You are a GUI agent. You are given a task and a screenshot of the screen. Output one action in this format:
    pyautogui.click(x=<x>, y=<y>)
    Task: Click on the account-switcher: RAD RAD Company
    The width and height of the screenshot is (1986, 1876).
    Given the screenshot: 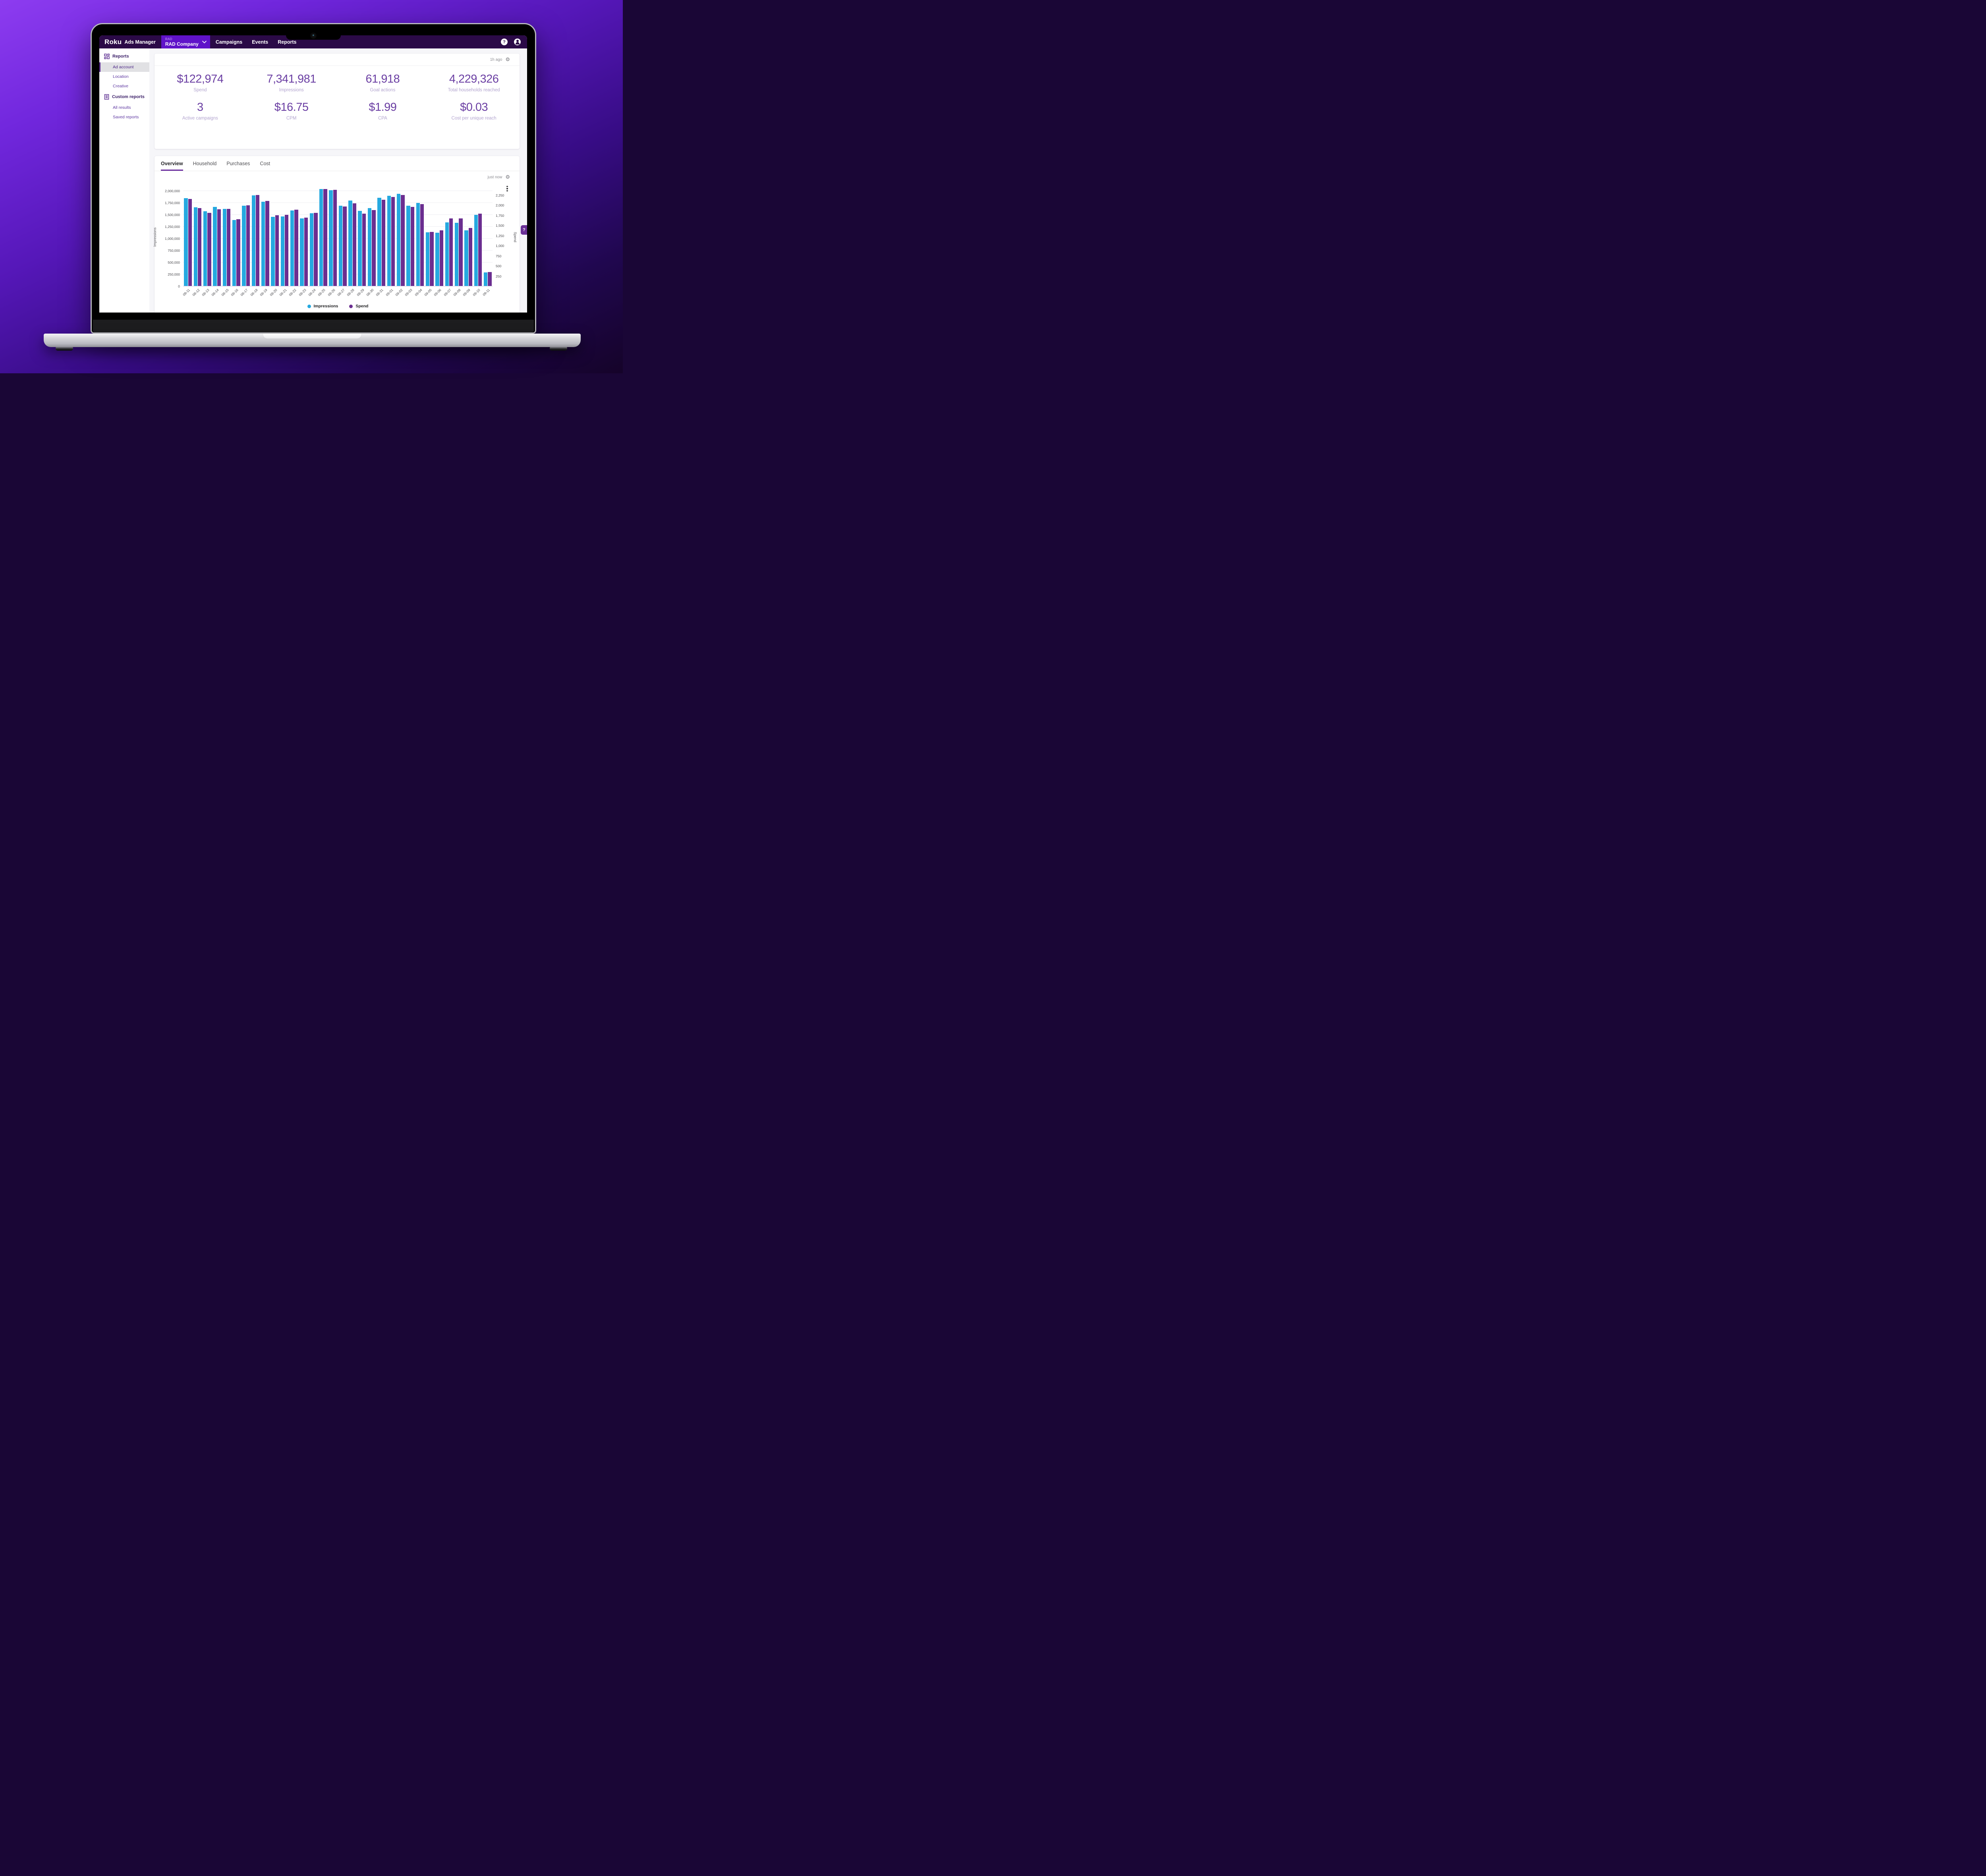 What is the action you would take?
    pyautogui.click(x=185, y=41)
    